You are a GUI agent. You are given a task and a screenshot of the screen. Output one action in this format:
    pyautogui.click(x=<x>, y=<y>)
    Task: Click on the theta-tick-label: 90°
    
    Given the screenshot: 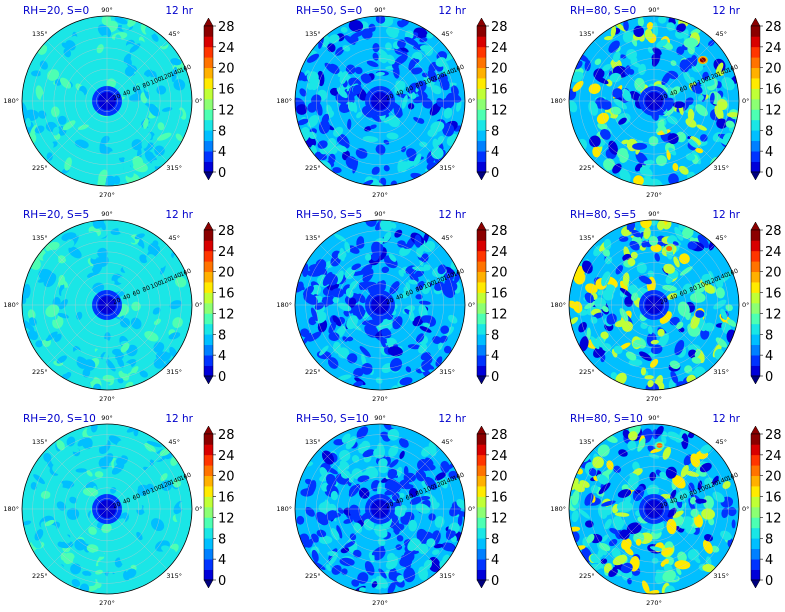 What is the action you would take?
    pyautogui.click(x=107, y=10)
    